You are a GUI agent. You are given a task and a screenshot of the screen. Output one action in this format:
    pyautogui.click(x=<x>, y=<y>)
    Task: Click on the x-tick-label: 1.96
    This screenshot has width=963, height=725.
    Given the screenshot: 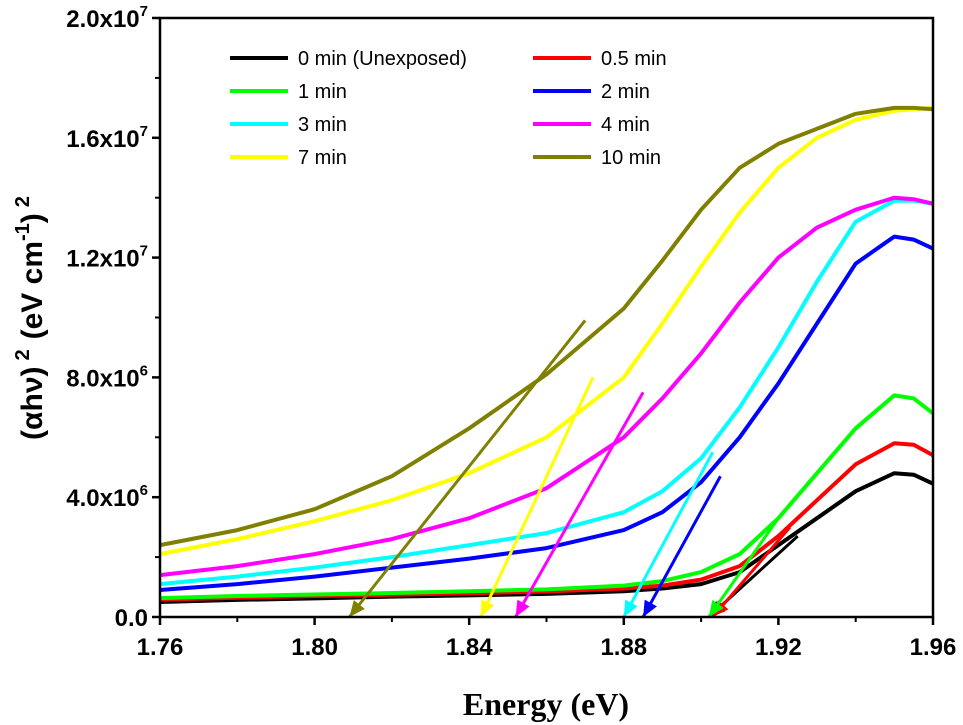 What is the action you would take?
    pyautogui.click(x=933, y=647)
    